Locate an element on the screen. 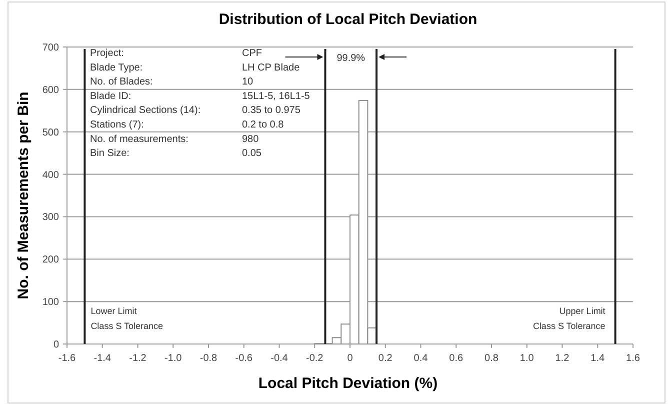 This screenshot has height=406, width=668. annotation: No. of measurements: is located at coordinates (139, 139).